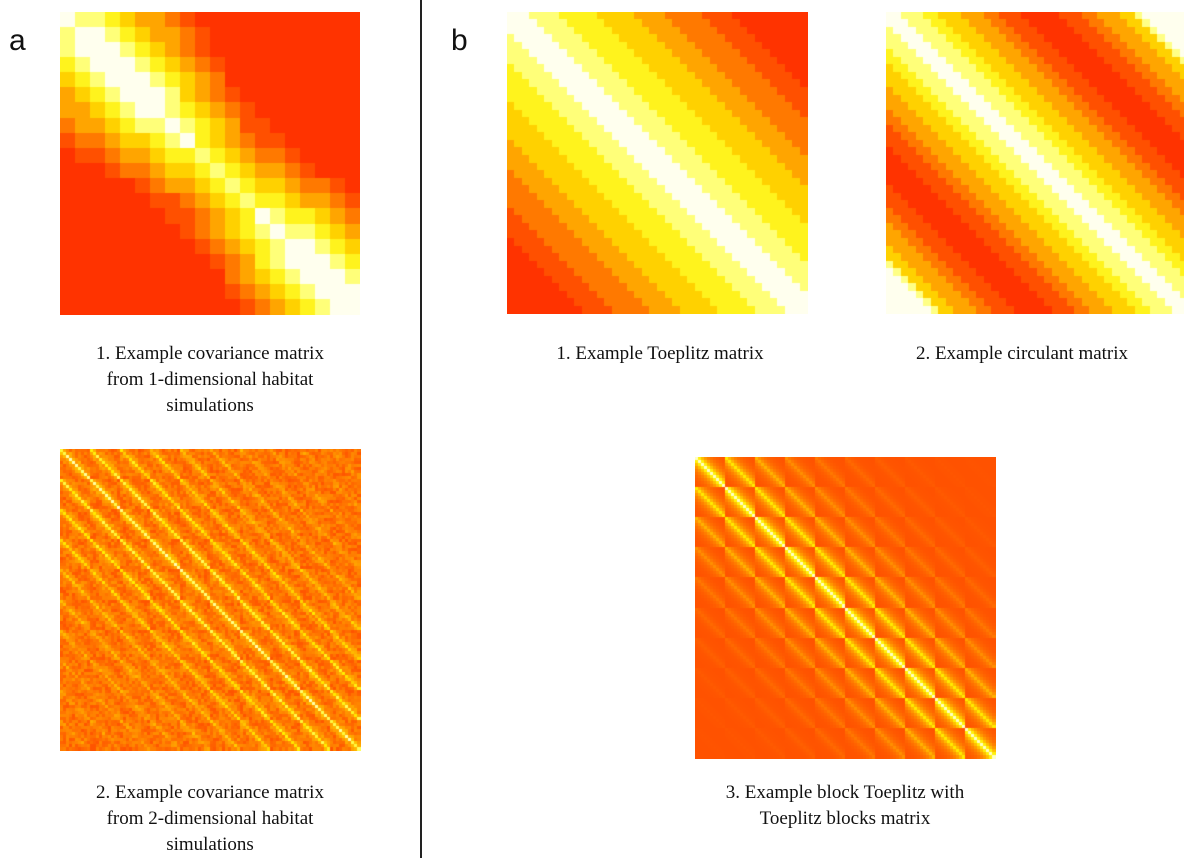 Image resolution: width=1184 pixels, height=861 pixels. What do you see at coordinates (657, 163) in the screenshot?
I see `toeplitz-matrix-heatmap` at bounding box center [657, 163].